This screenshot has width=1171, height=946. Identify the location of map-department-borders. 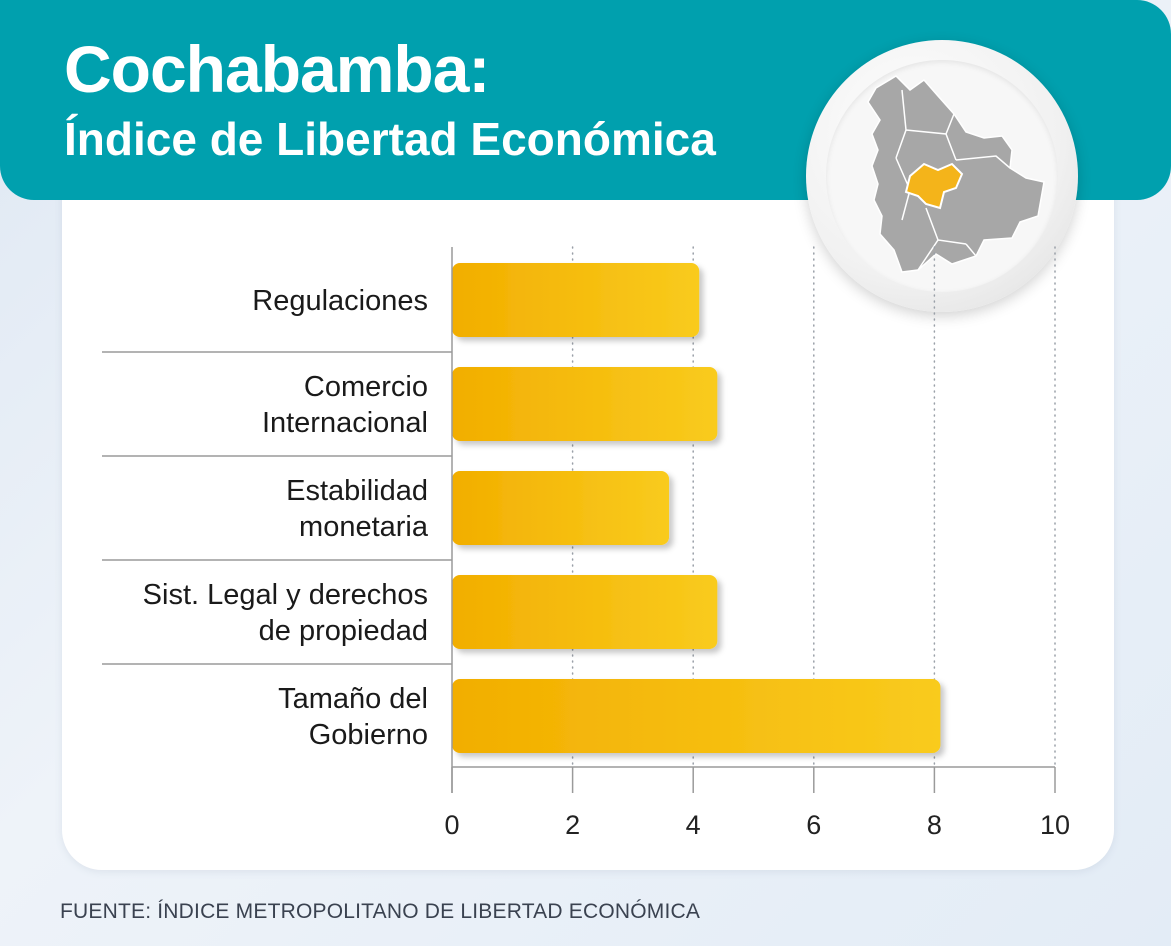
(953, 180).